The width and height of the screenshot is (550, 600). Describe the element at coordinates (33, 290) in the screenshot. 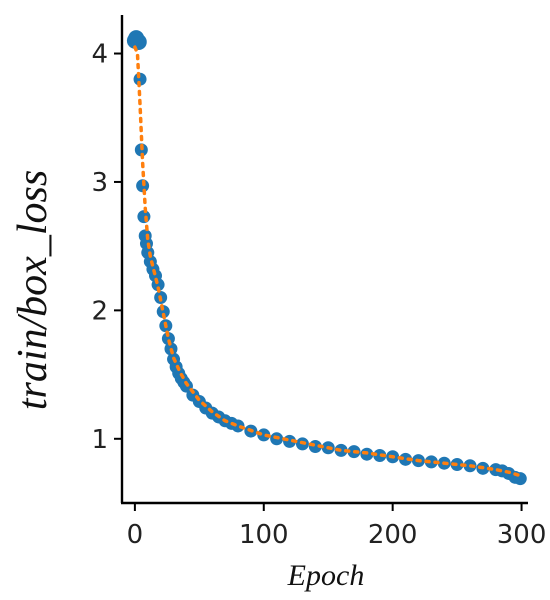

I see `y-axis-title: train/box_loss` at that location.